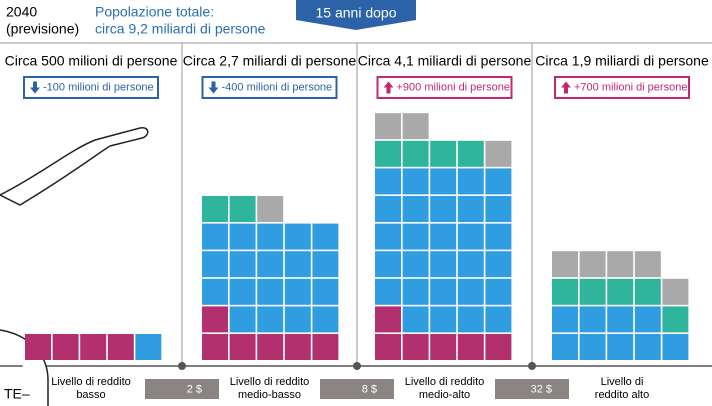  Describe the element at coordinates (98, 87) in the screenshot. I see `change-label: -100 milioni di persone` at that location.